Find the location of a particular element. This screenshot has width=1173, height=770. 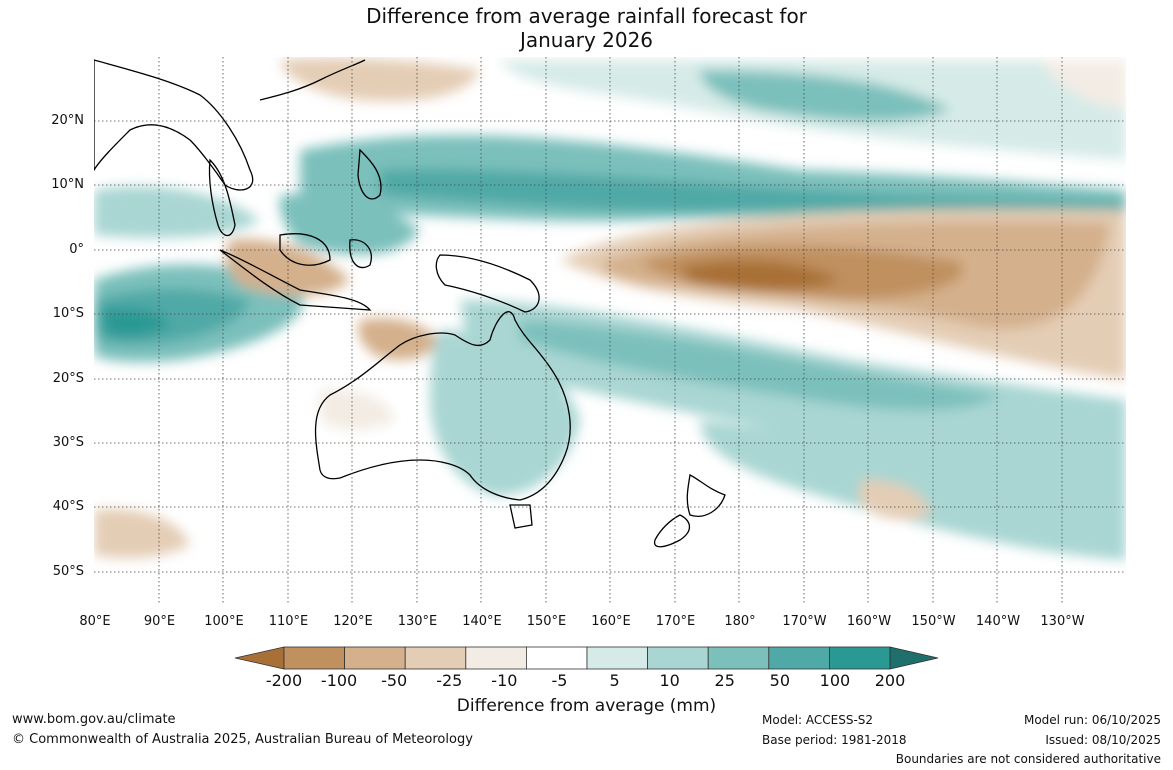

colorbar-extend-low is located at coordinates (259, 658).